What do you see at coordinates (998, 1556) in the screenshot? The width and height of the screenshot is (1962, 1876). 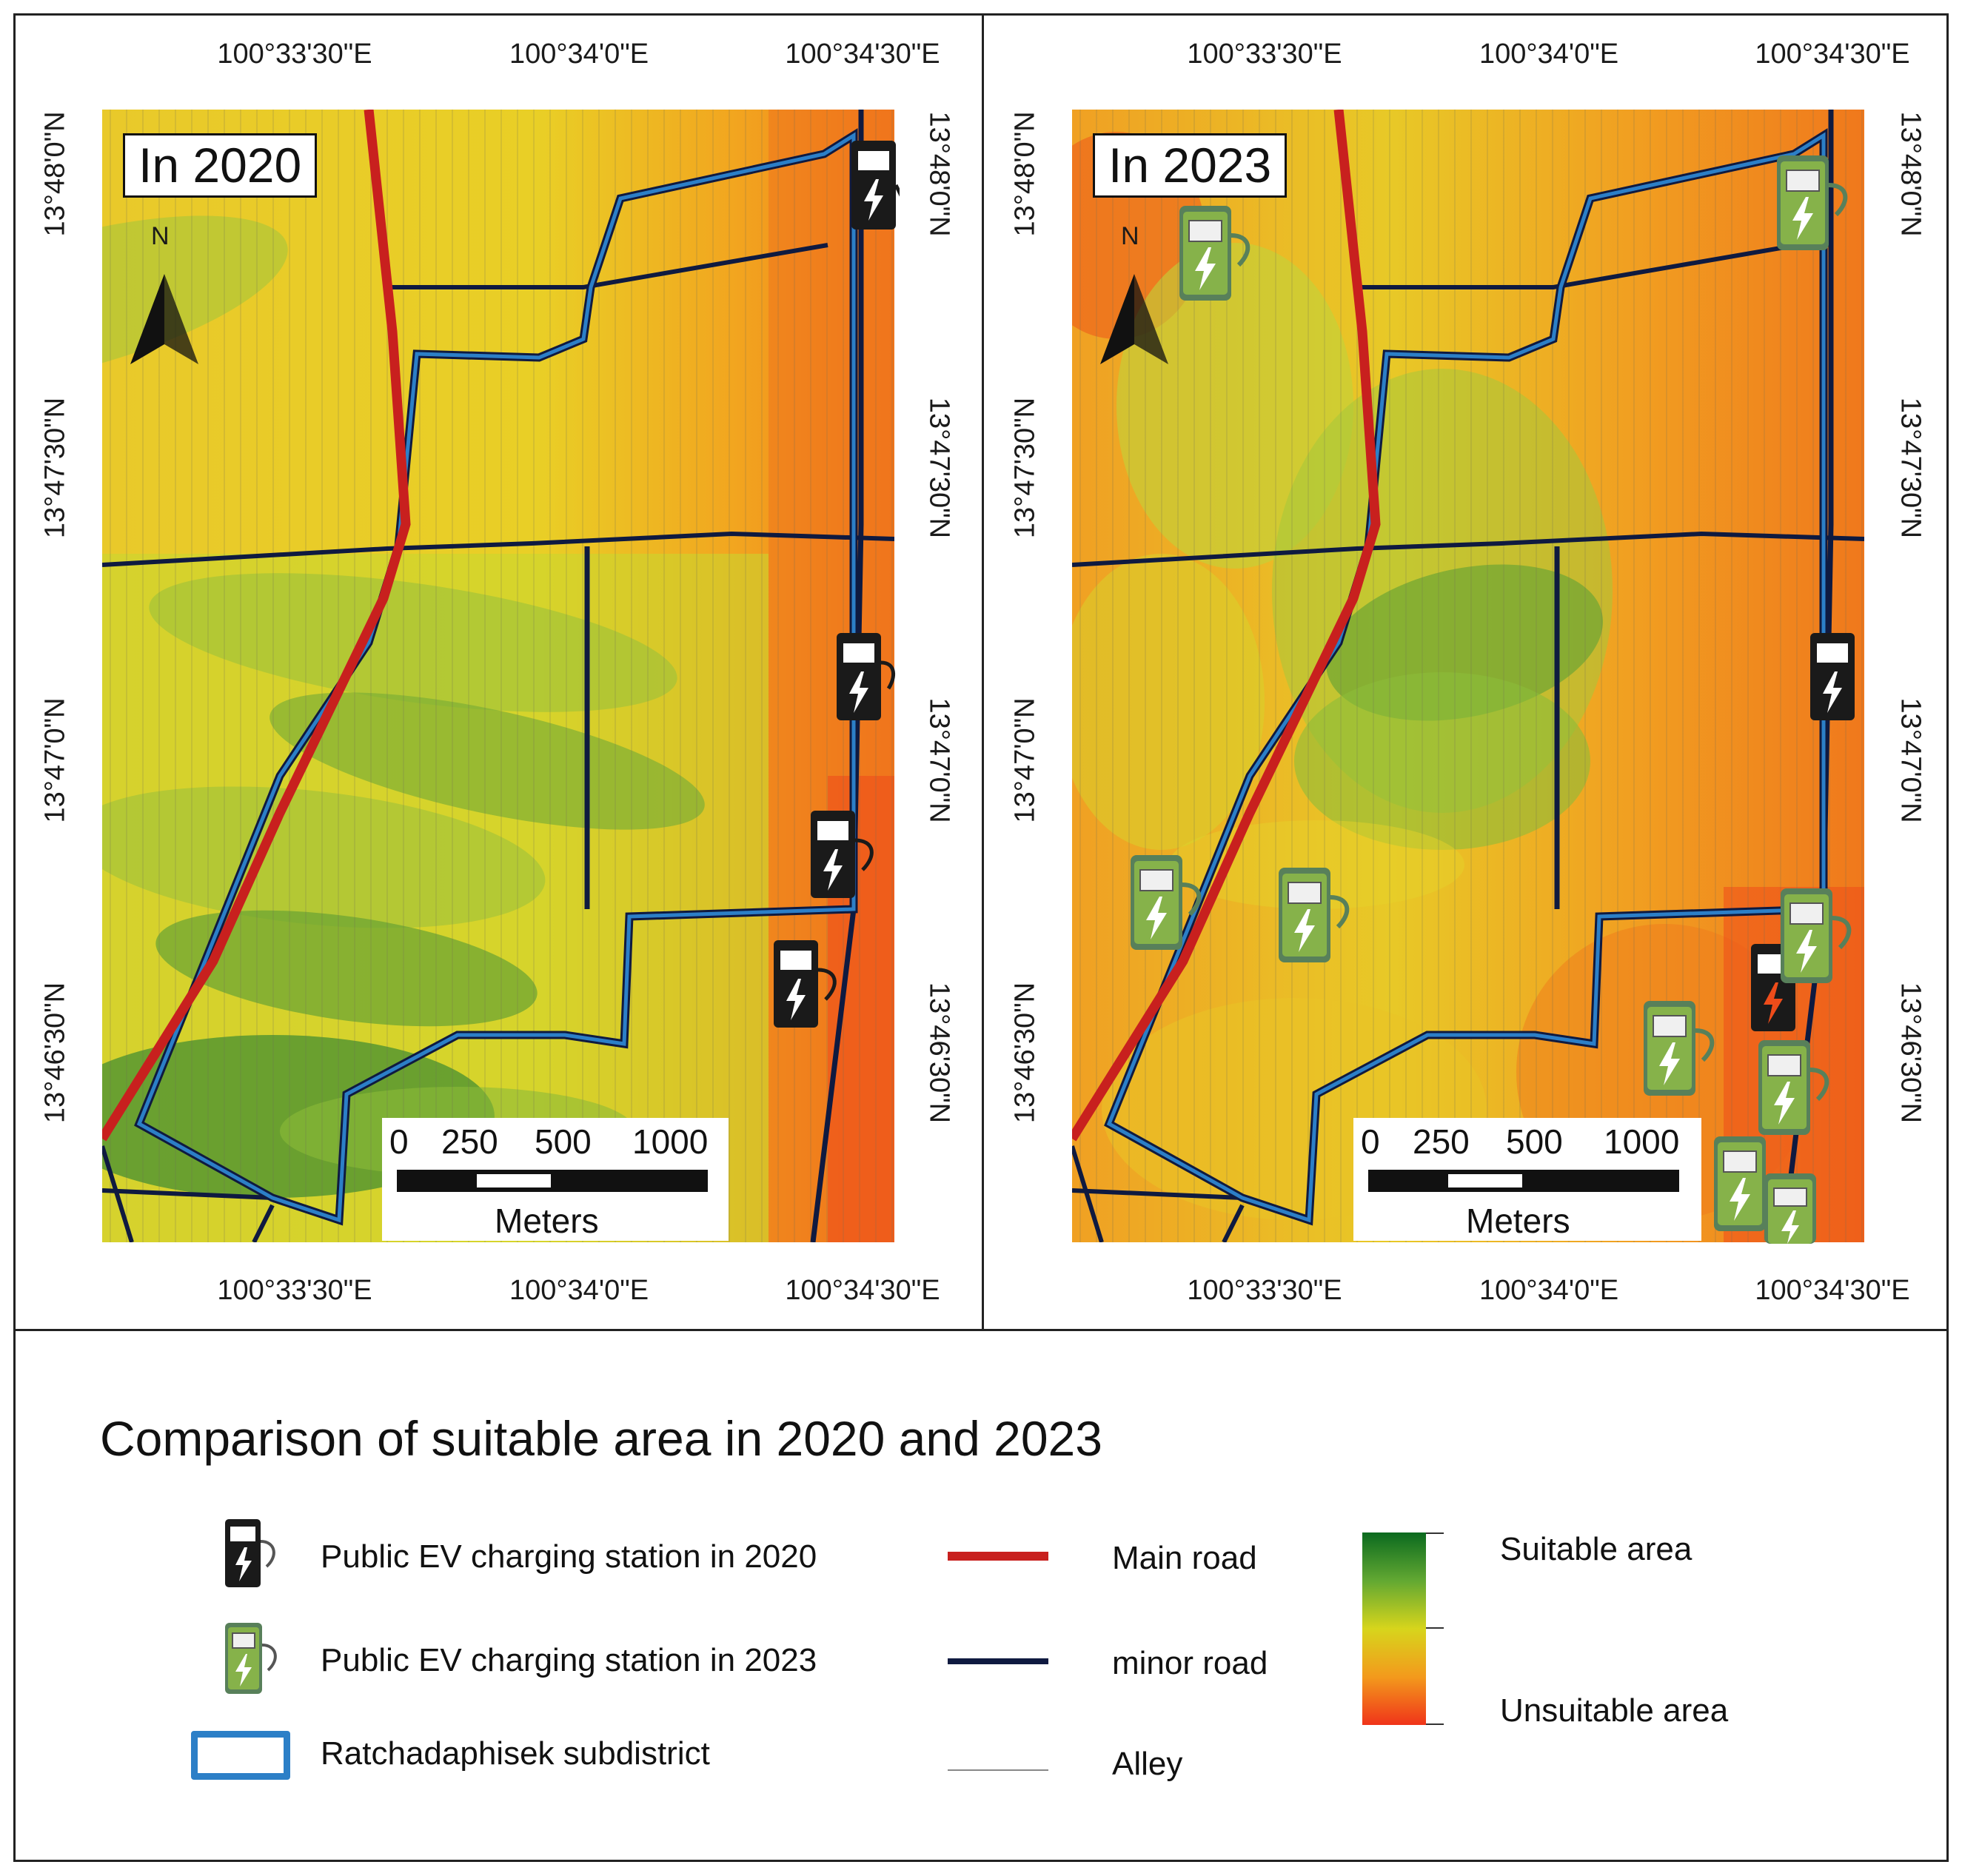 I see `legend-main-road-swatch` at bounding box center [998, 1556].